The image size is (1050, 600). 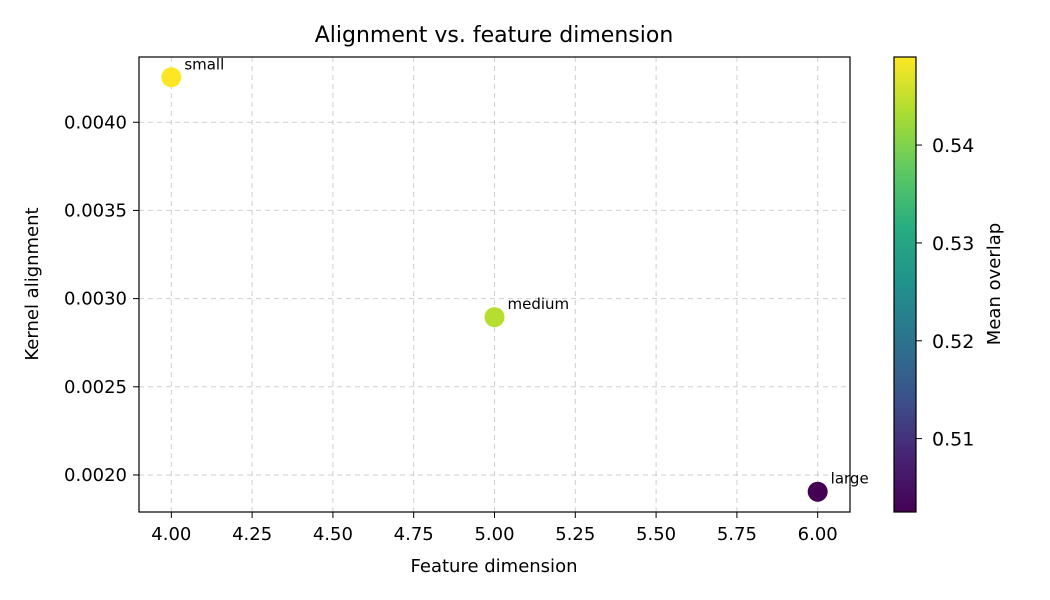 I want to click on colorbar-tick-label: 0.54, so click(x=953, y=146).